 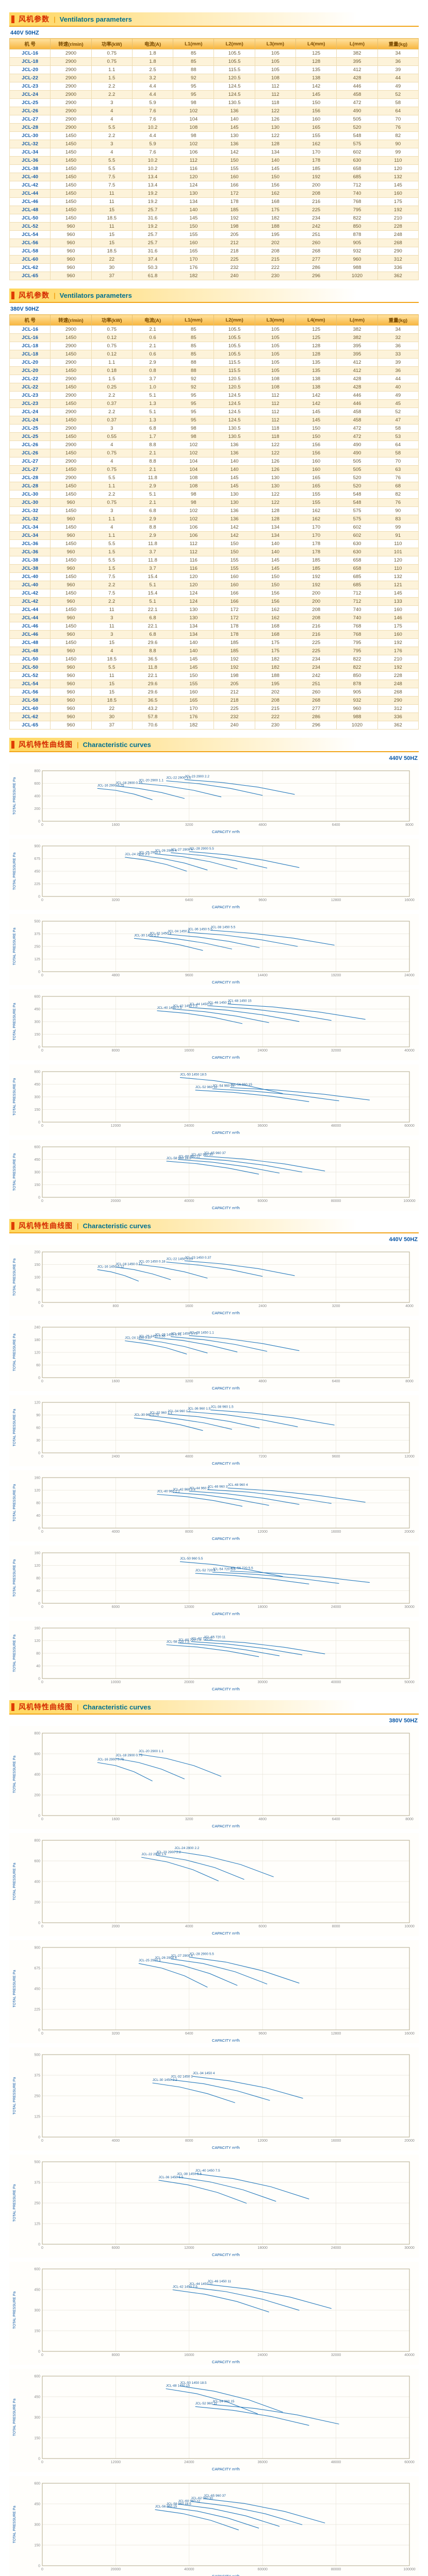 I want to click on value-cell: 145, so click(x=275, y=568).